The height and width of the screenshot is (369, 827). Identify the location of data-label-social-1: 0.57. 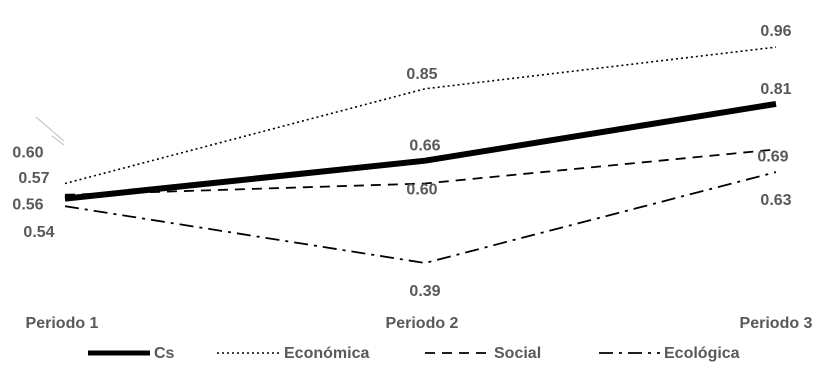
(33, 178).